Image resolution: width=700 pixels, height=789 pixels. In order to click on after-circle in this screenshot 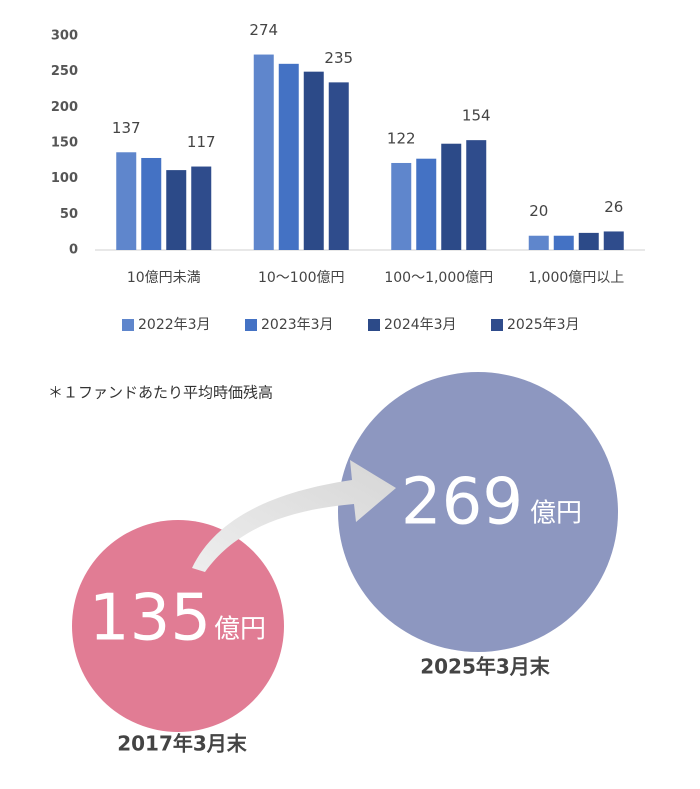, I will do `click(478, 512)`.